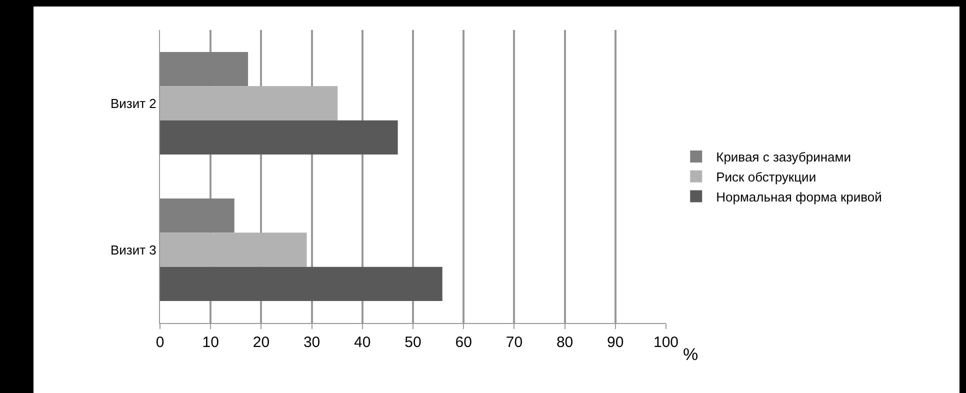 Image resolution: width=966 pixels, height=393 pixels. What do you see at coordinates (261, 342) in the screenshot?
I see `x-tick-label: 20` at bounding box center [261, 342].